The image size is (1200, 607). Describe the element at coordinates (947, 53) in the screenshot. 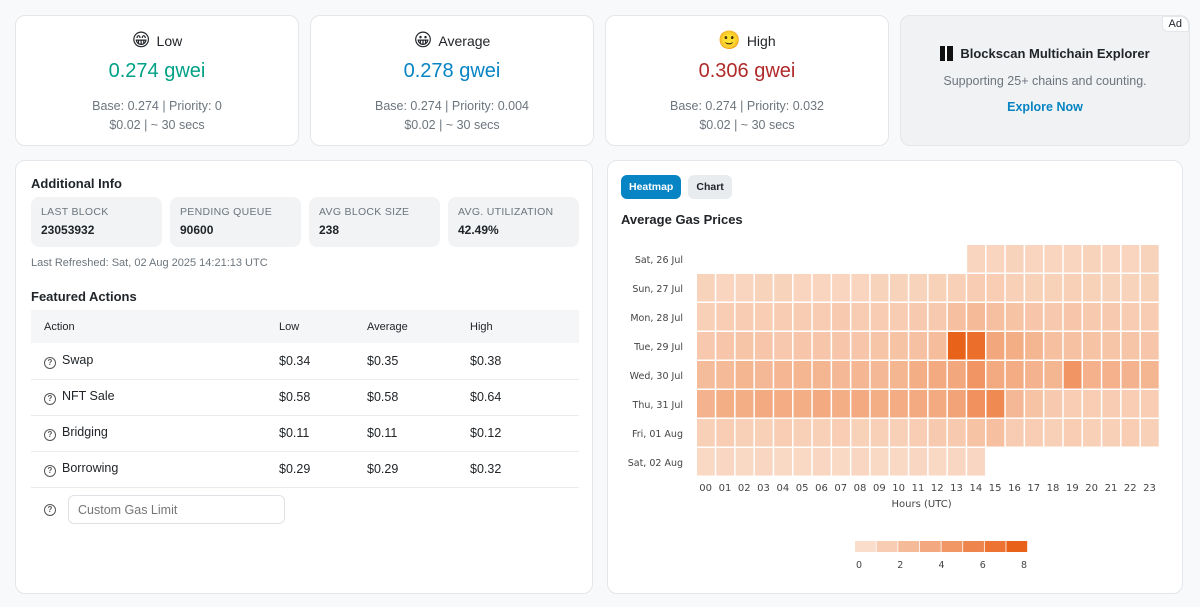

I see `blockscan-logo-icon` at that location.